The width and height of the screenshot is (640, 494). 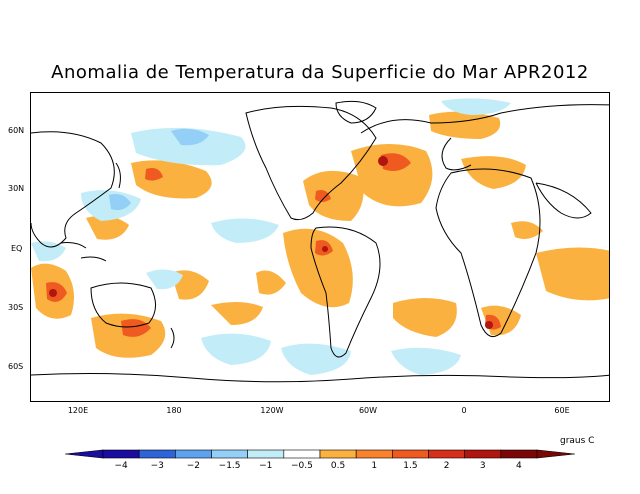 What do you see at coordinates (410, 466) in the screenshot?
I see `colorbar-tick-label: 1.5` at bounding box center [410, 466].